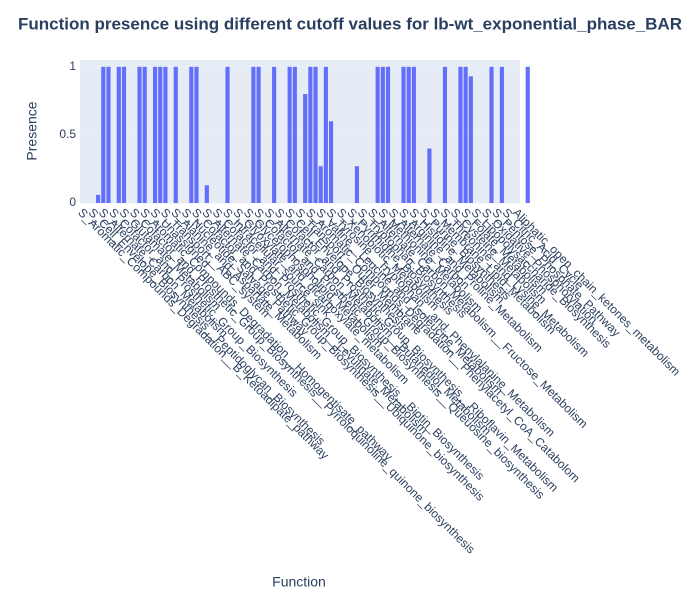 This screenshot has width=700, height=600. I want to click on y-axis-title: Presence, so click(32, 130).